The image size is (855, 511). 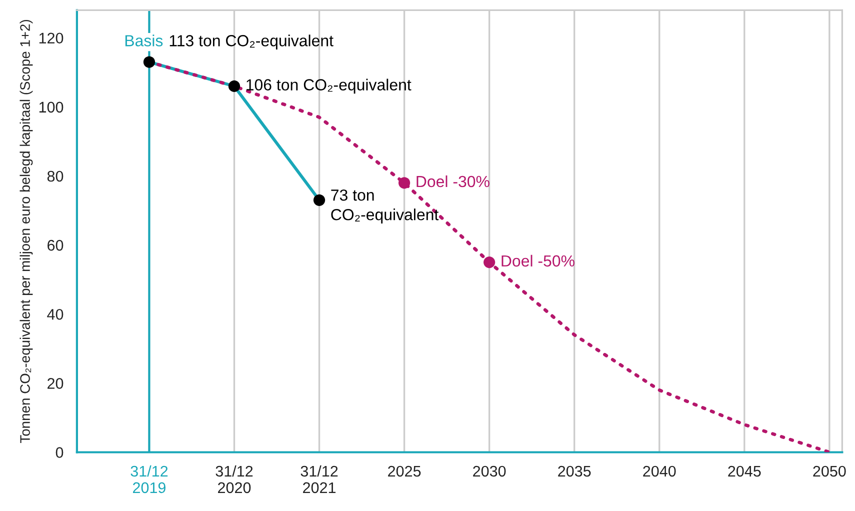 What do you see at coordinates (453, 181) in the screenshot?
I see `annotation: Doel -30%` at bounding box center [453, 181].